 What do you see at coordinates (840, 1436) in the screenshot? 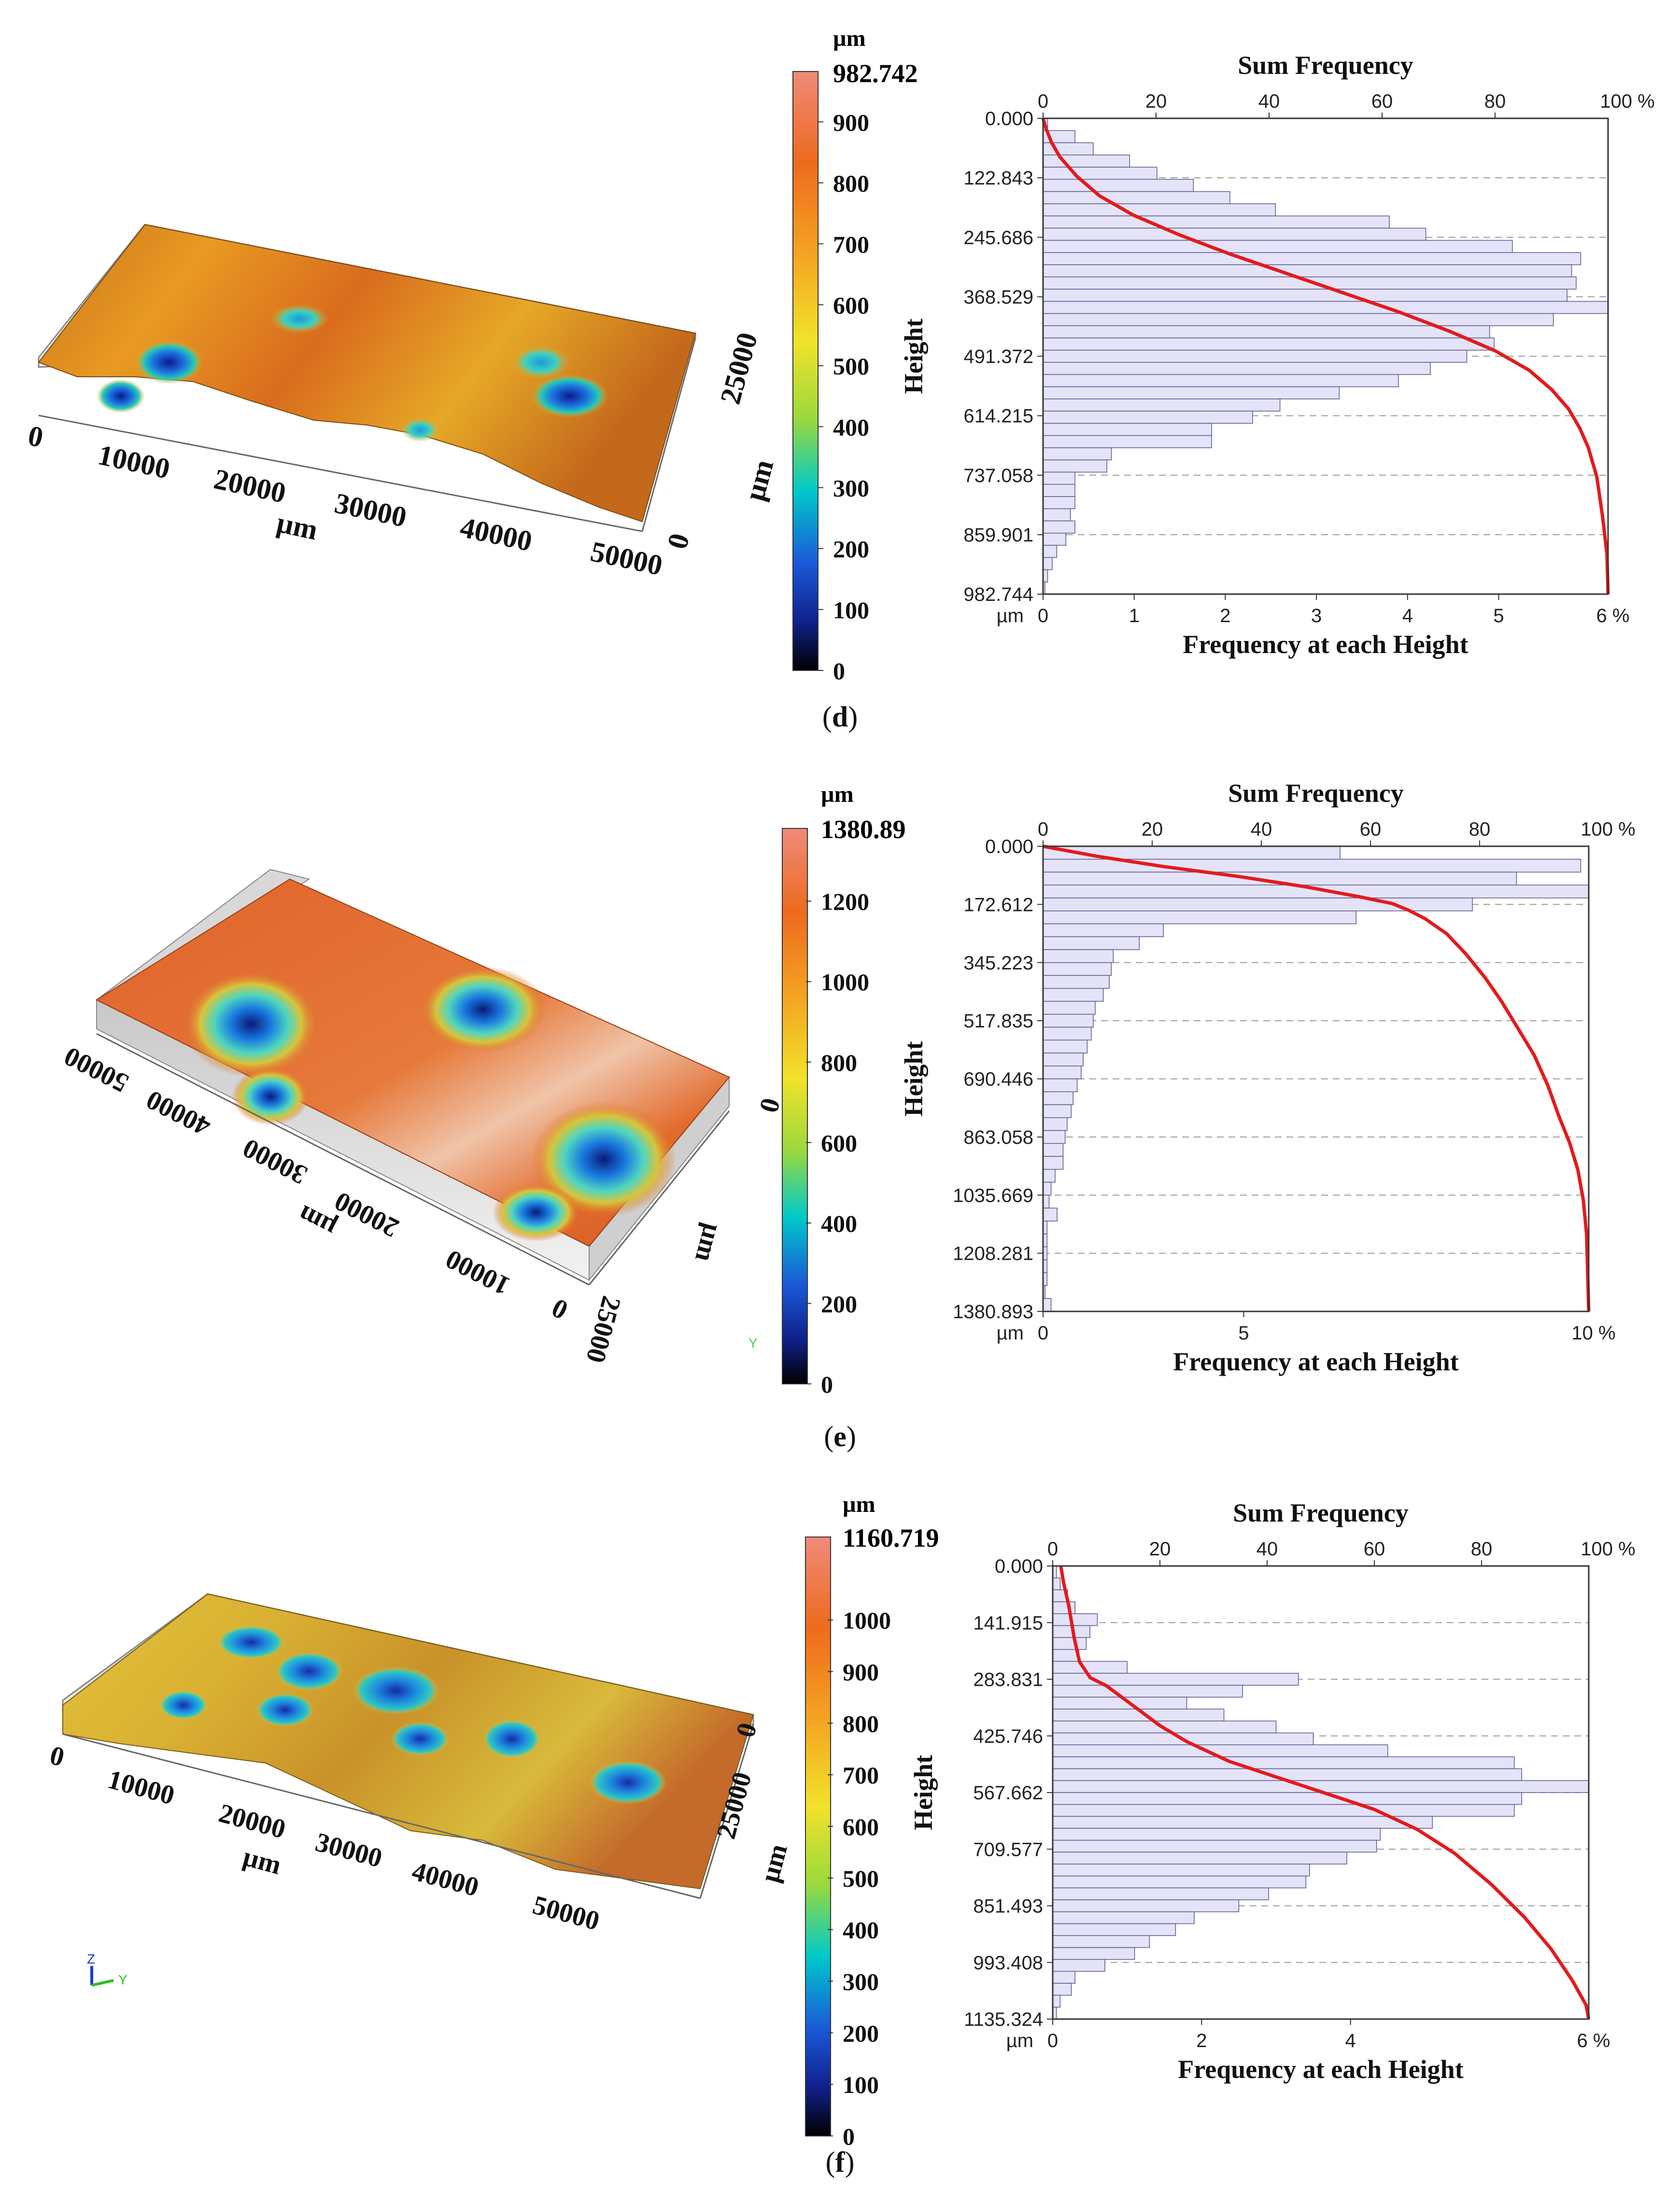
I see `panel-caption: (e)` at bounding box center [840, 1436].